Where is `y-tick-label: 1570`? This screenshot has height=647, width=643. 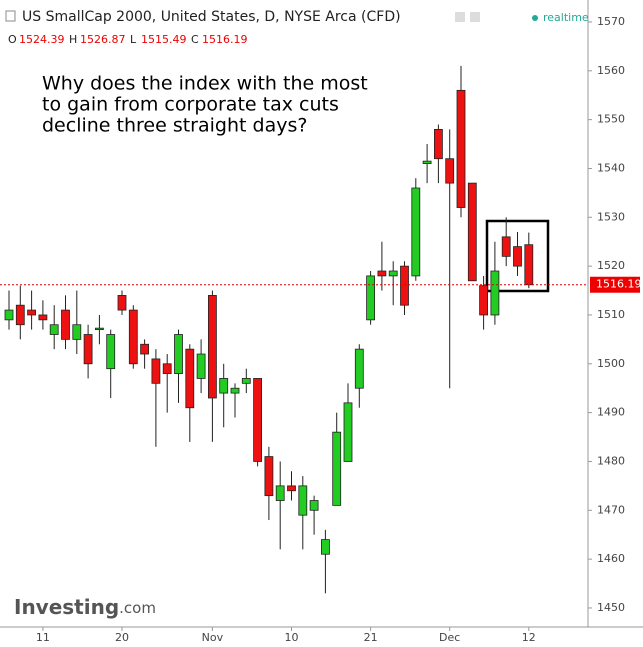 y-tick-label: 1570 is located at coordinates (611, 21).